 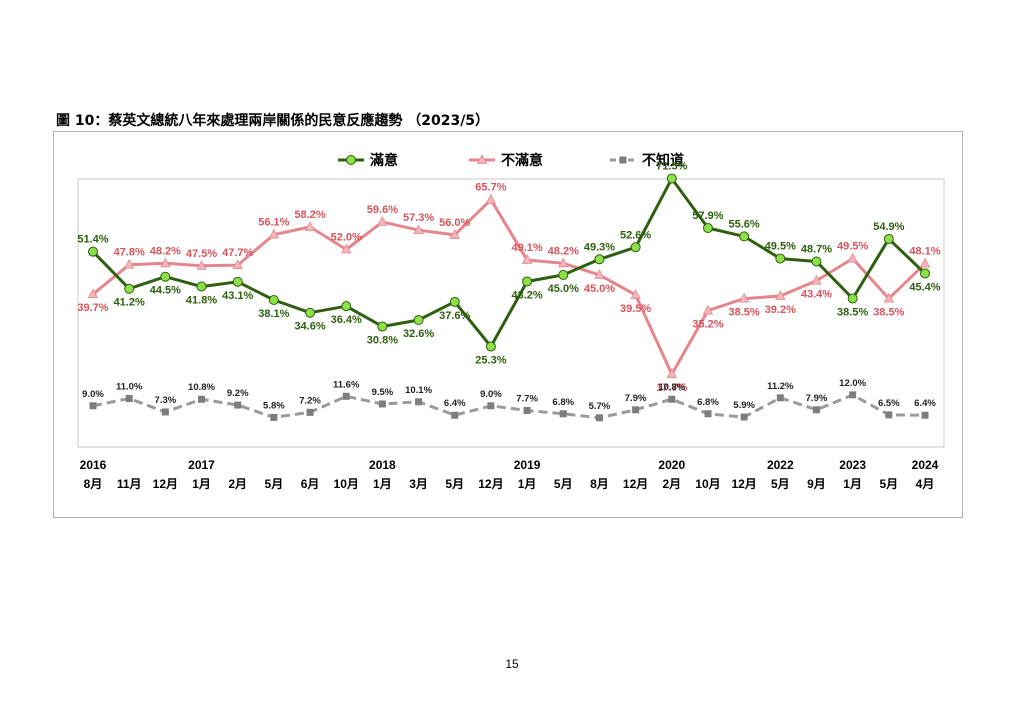 I want to click on dissatisfied-data-label: 47.8%, so click(x=129, y=253).